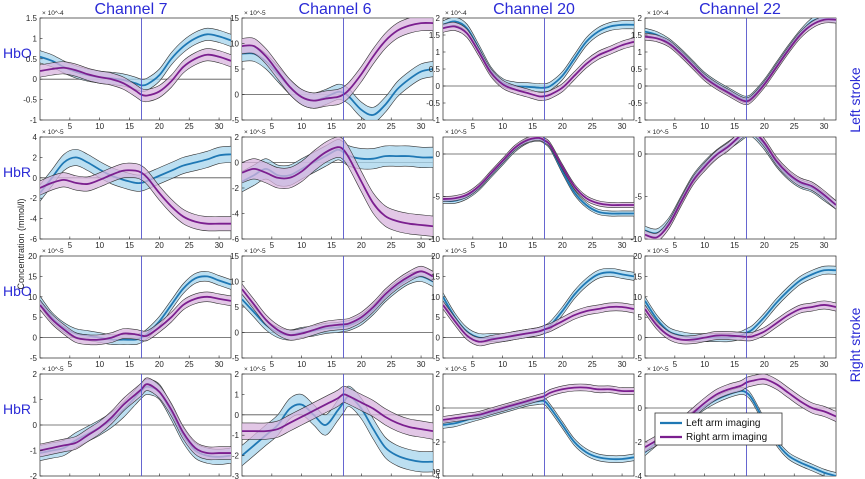  I want to click on y-tick-label: 1, so click(438, 52).